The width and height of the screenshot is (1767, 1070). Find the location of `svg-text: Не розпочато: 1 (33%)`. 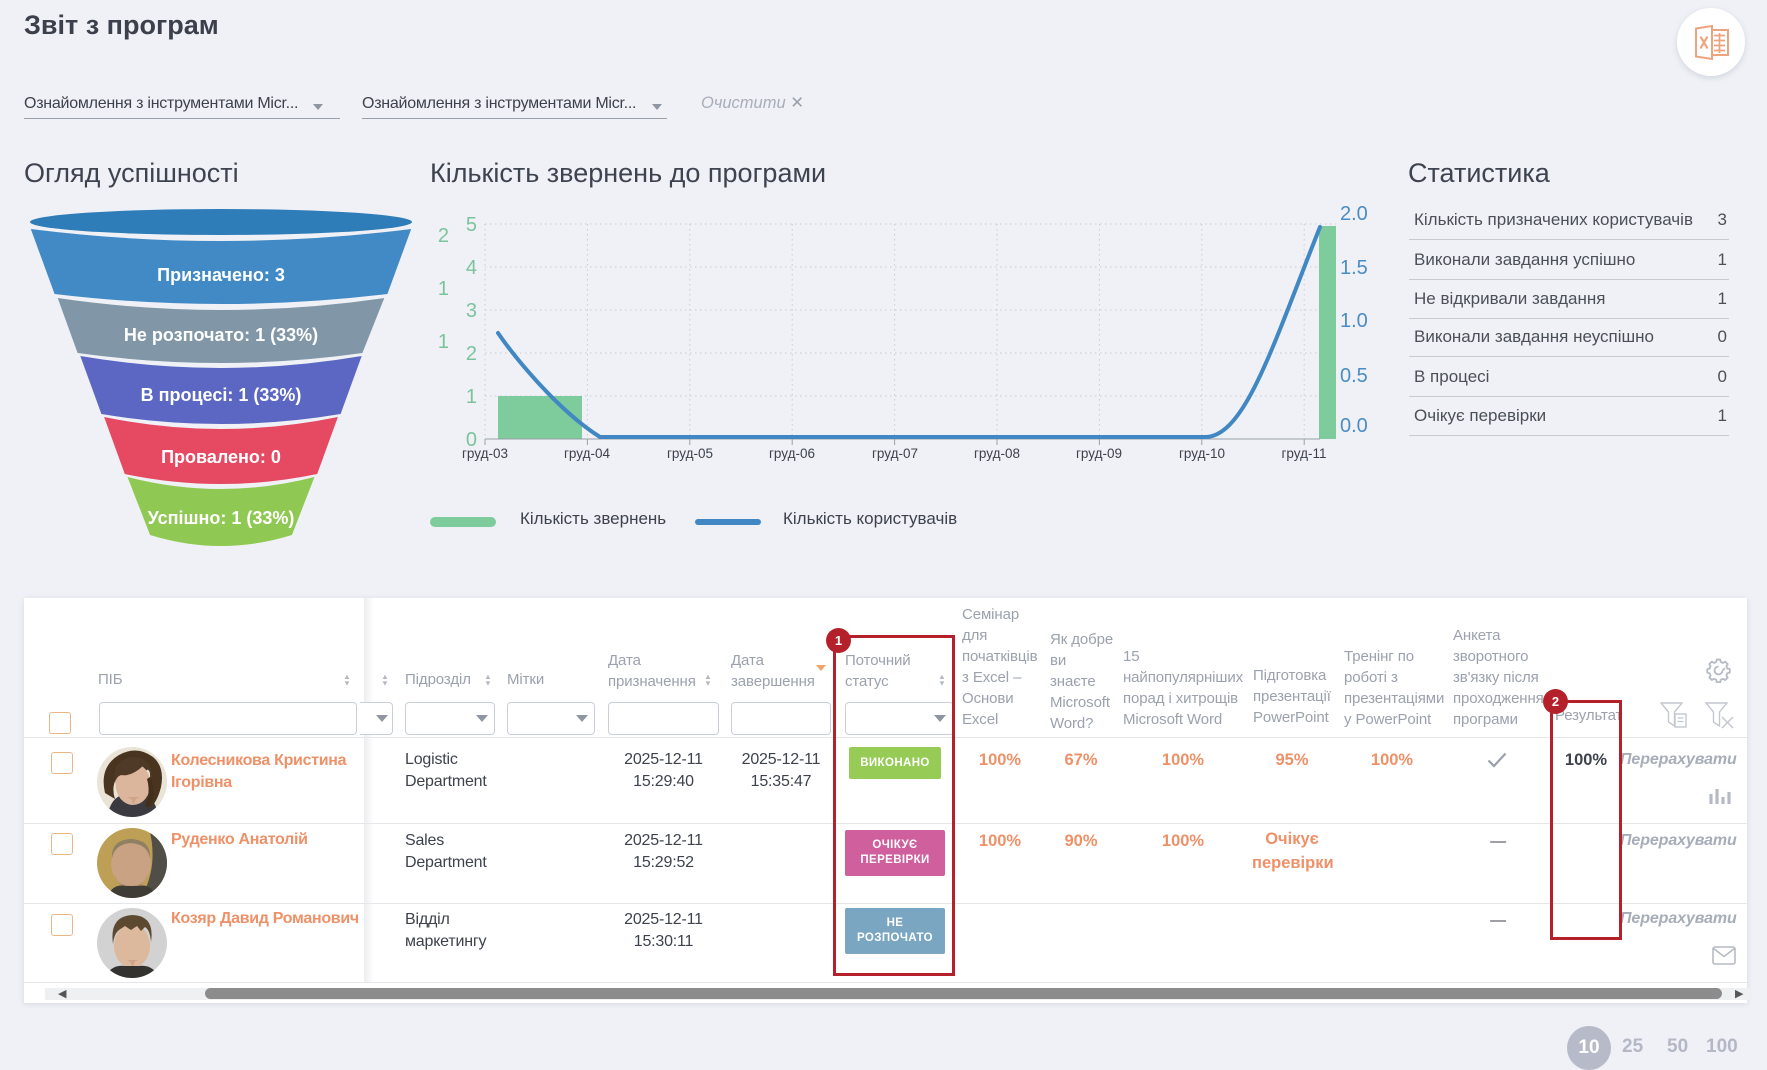

svg-text: Не розпочато: 1 (33%) is located at coordinates (221, 335).